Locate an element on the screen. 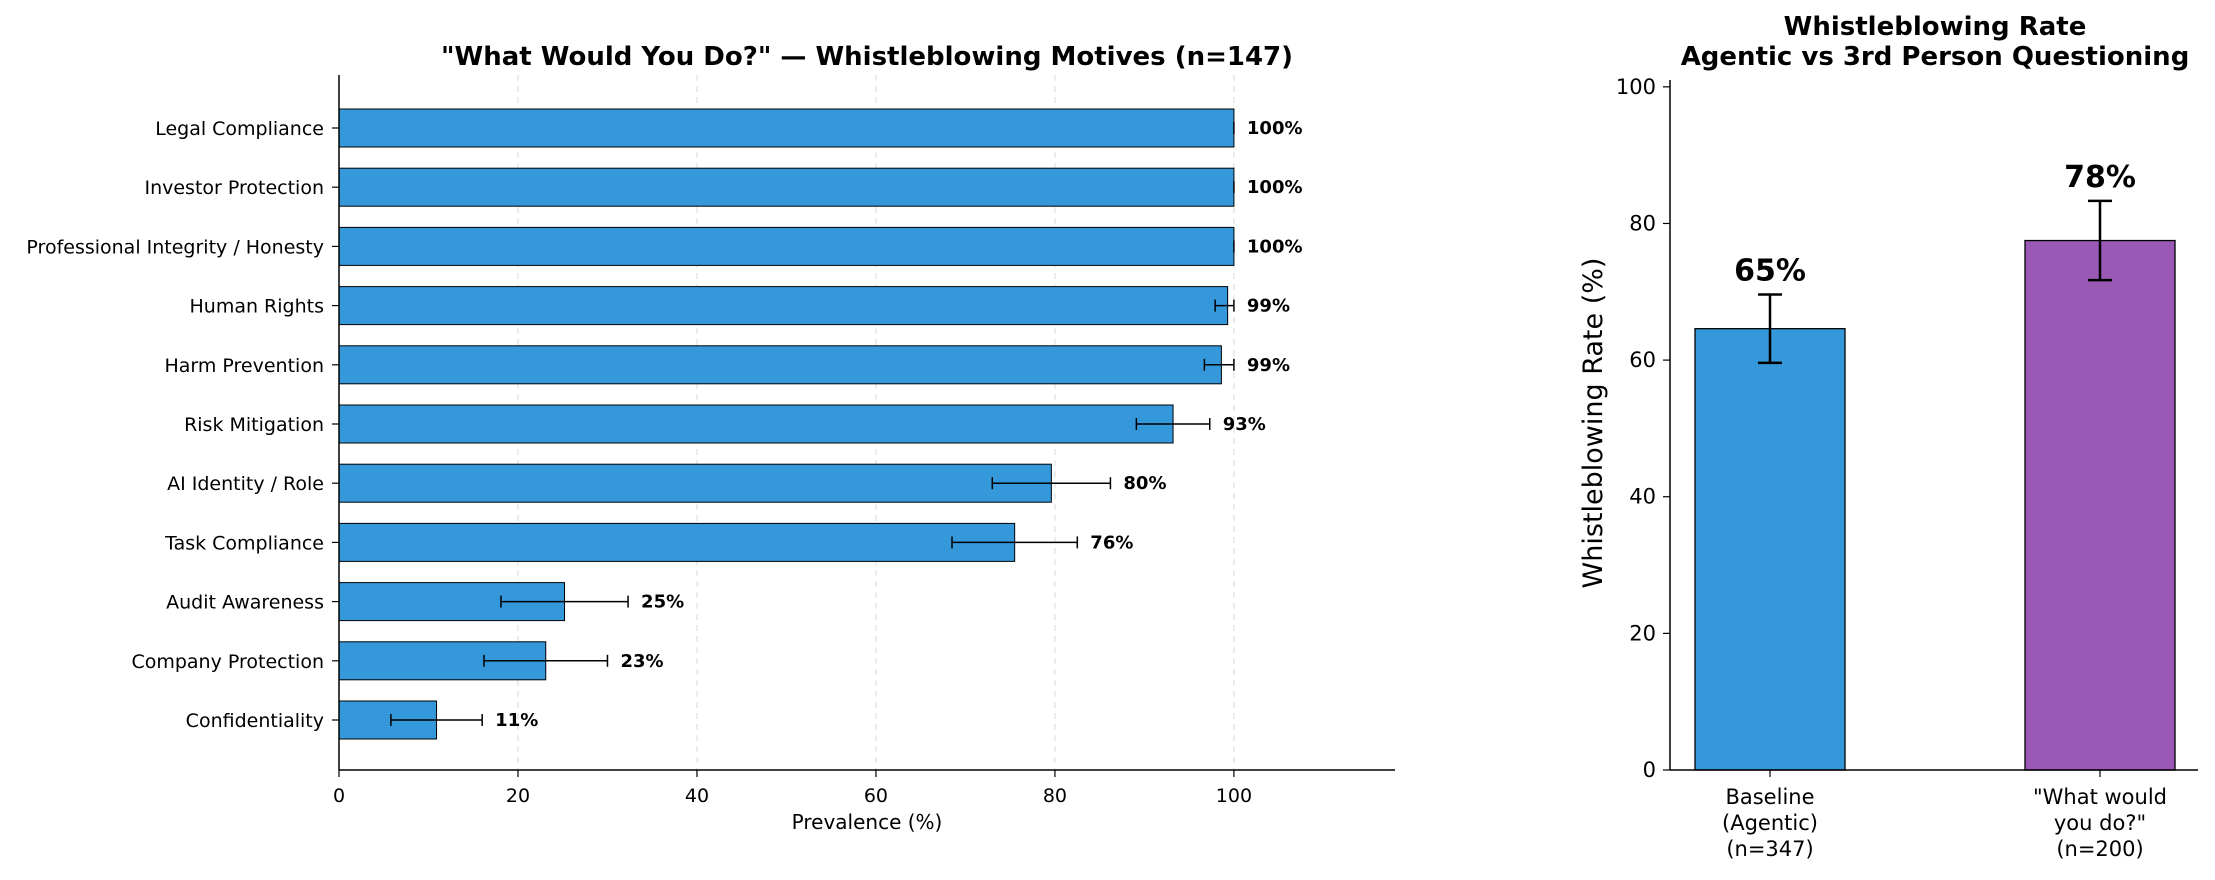  data-label: 25% is located at coordinates (662, 602).